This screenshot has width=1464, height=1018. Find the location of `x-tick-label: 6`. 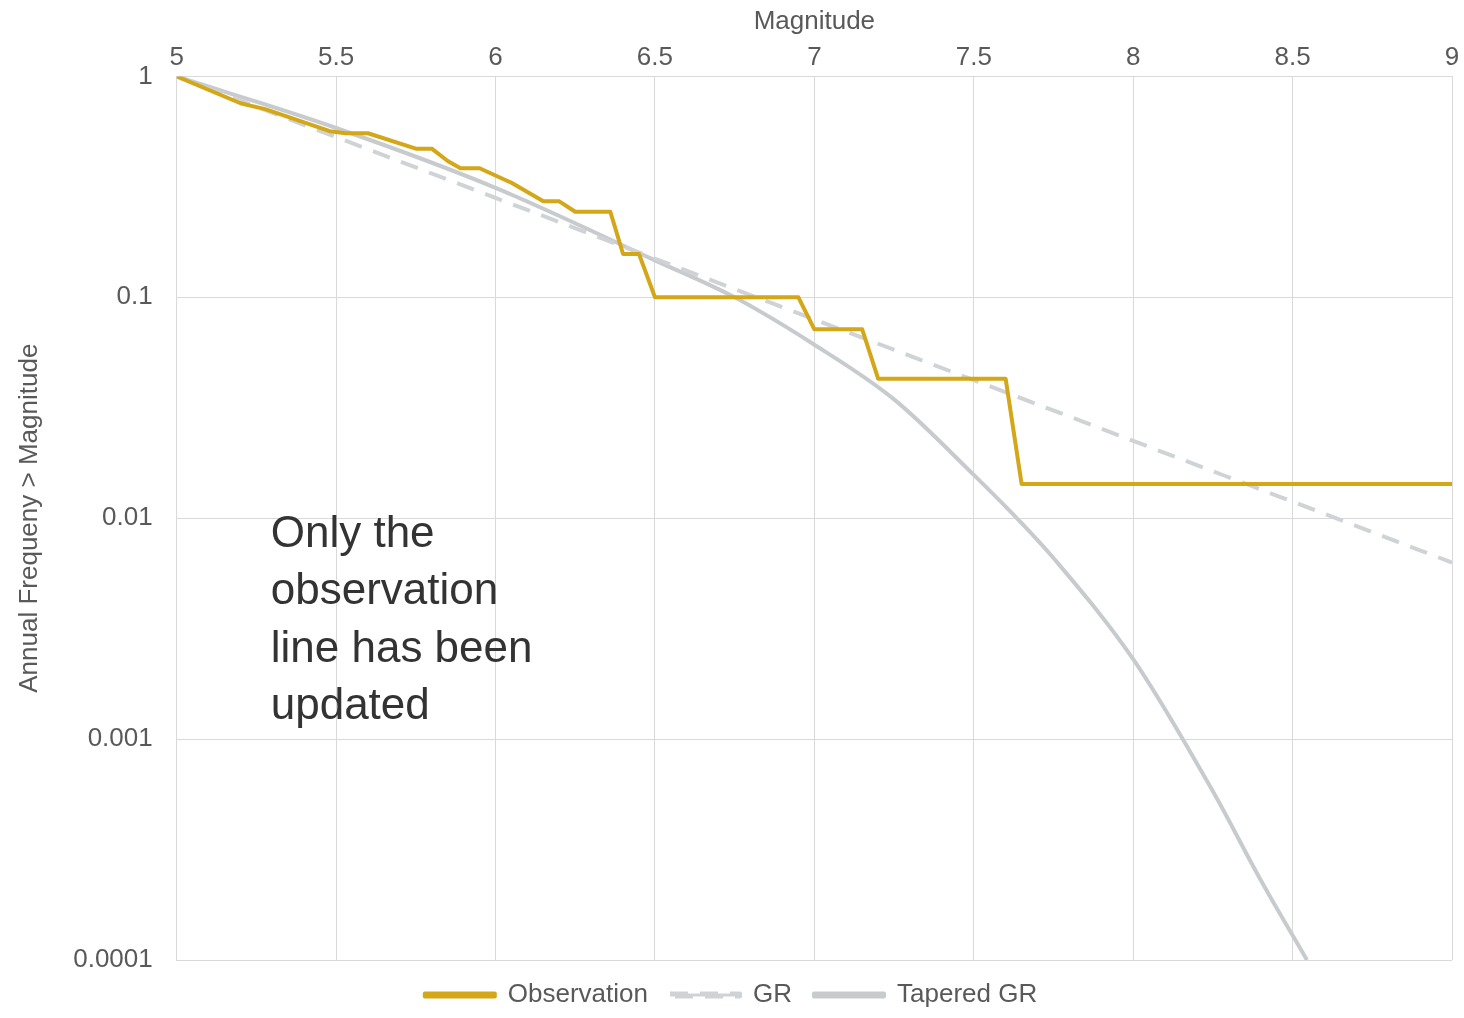

x-tick-label: 6 is located at coordinates (495, 55).